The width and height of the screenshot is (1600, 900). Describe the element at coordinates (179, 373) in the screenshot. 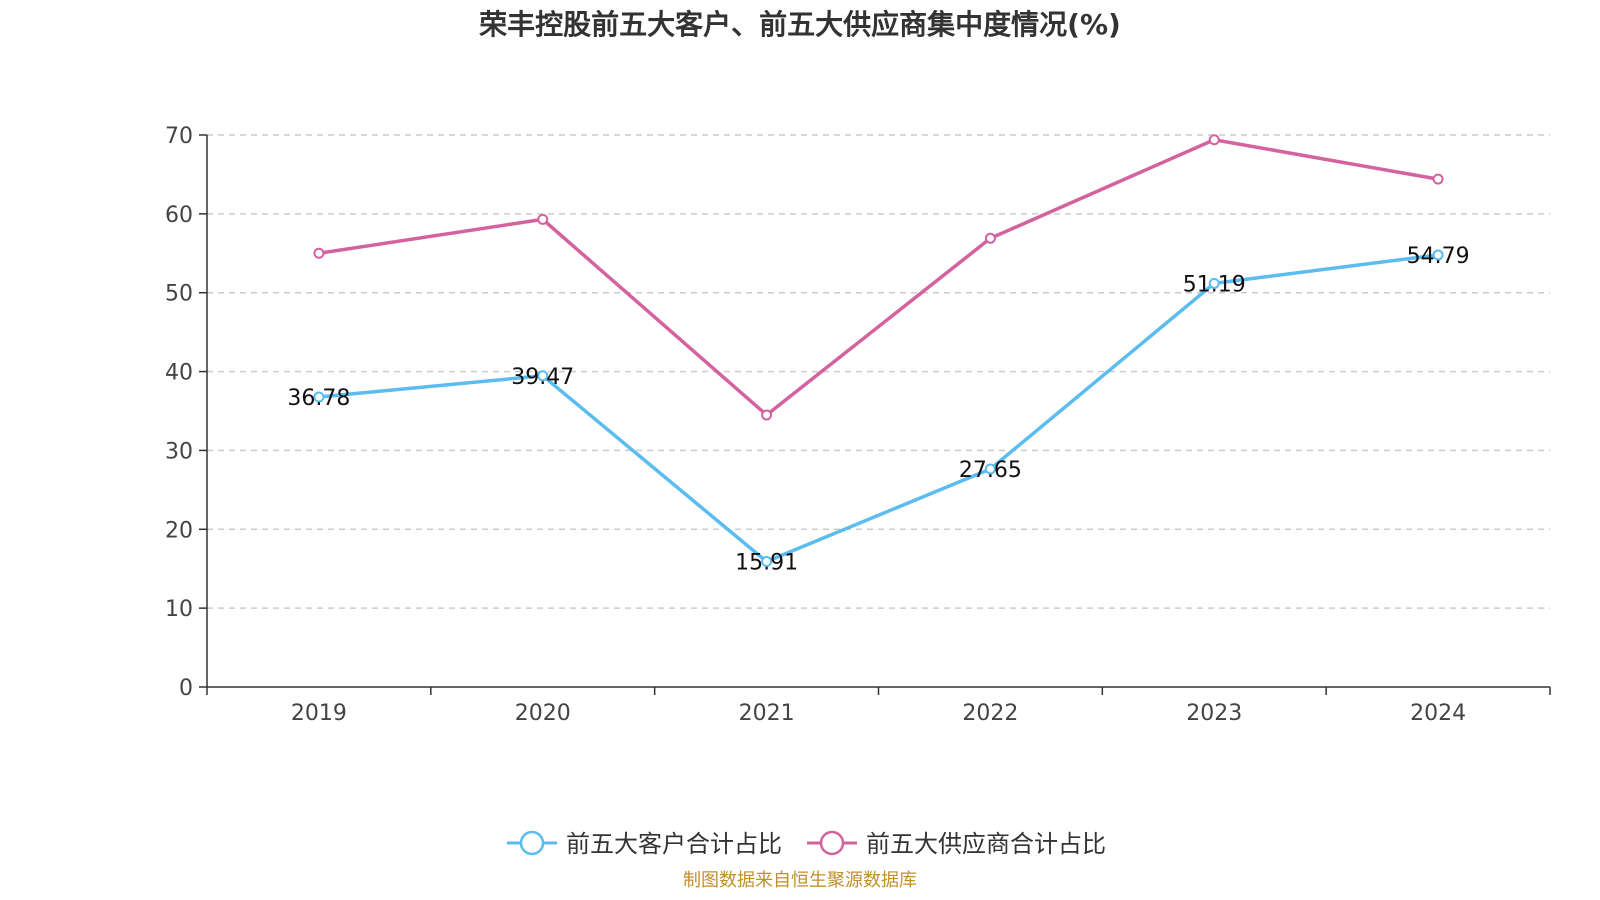

I see `y-tick-label: 40` at that location.